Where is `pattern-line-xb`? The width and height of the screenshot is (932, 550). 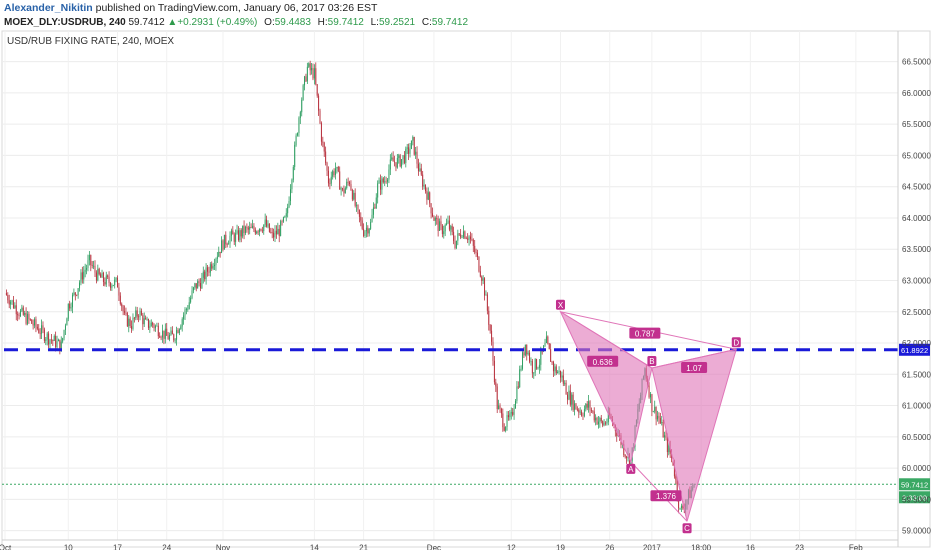
pattern-line-xb is located at coordinates (606, 340).